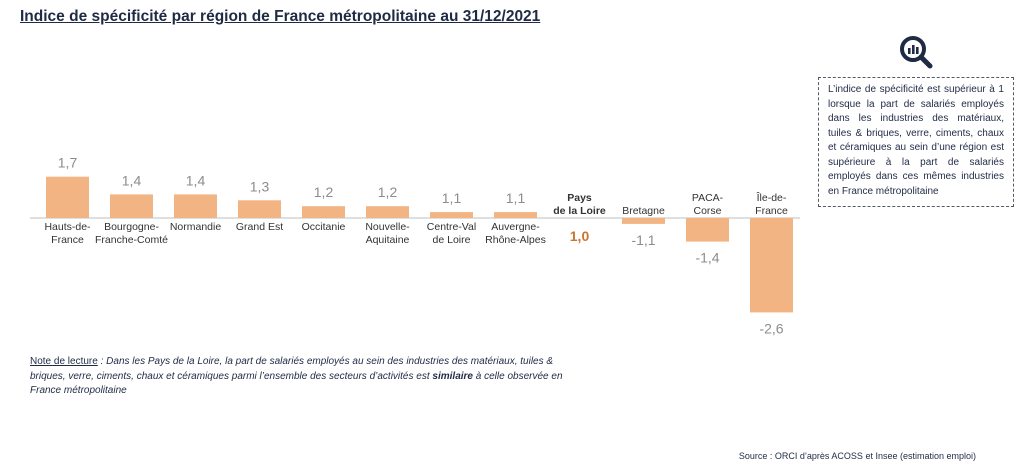 The width and height of the screenshot is (1024, 469). I want to click on value-label-2: 1,4, so click(196, 180).